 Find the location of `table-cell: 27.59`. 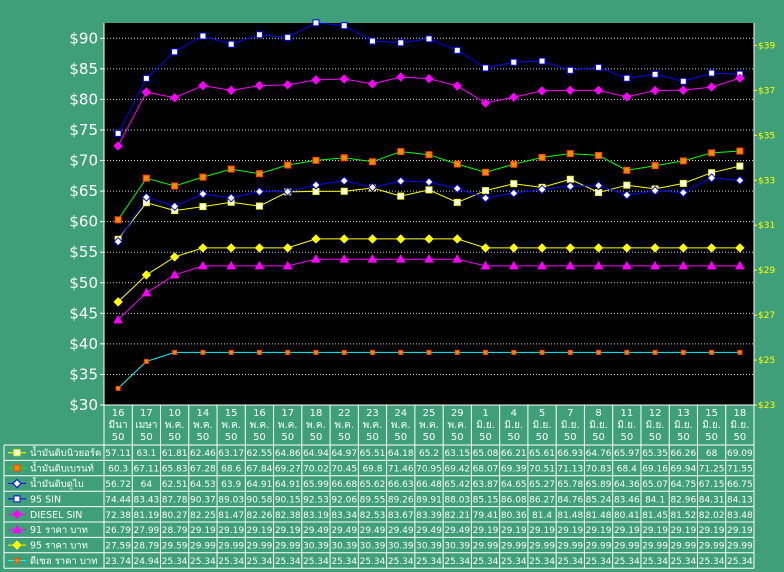

table-cell: 27.59 is located at coordinates (118, 547).